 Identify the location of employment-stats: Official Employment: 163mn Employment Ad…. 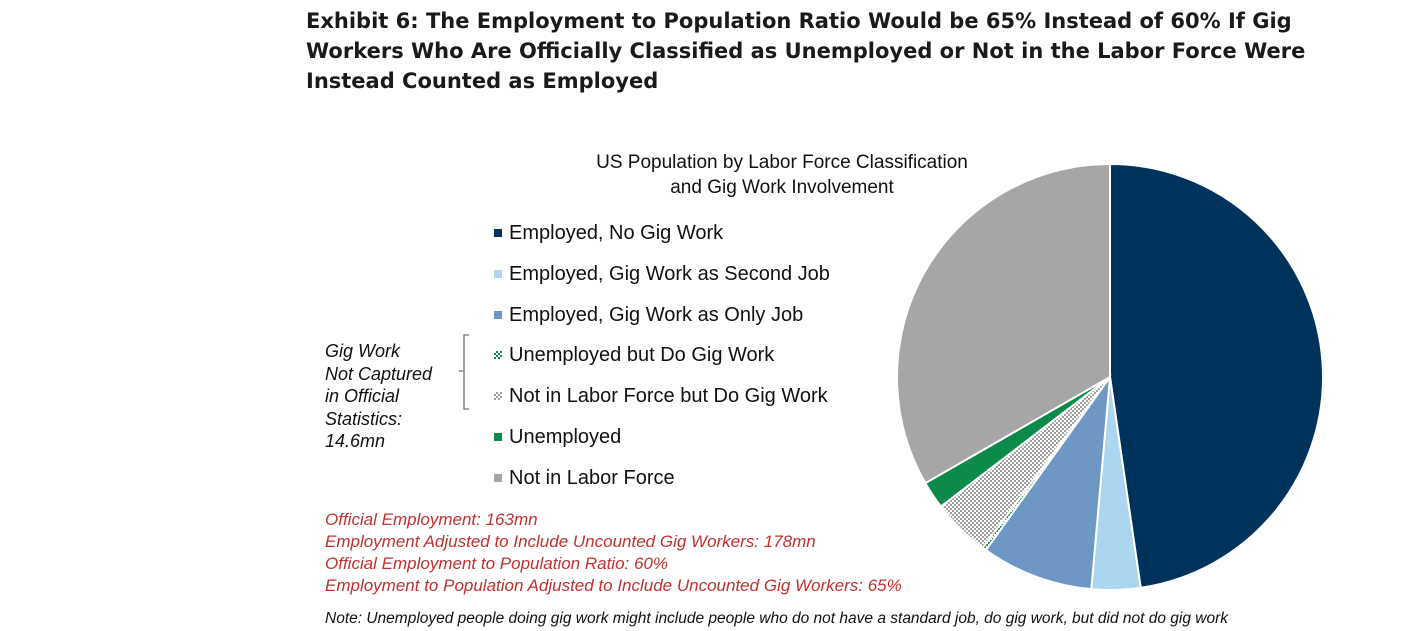
(613, 553).